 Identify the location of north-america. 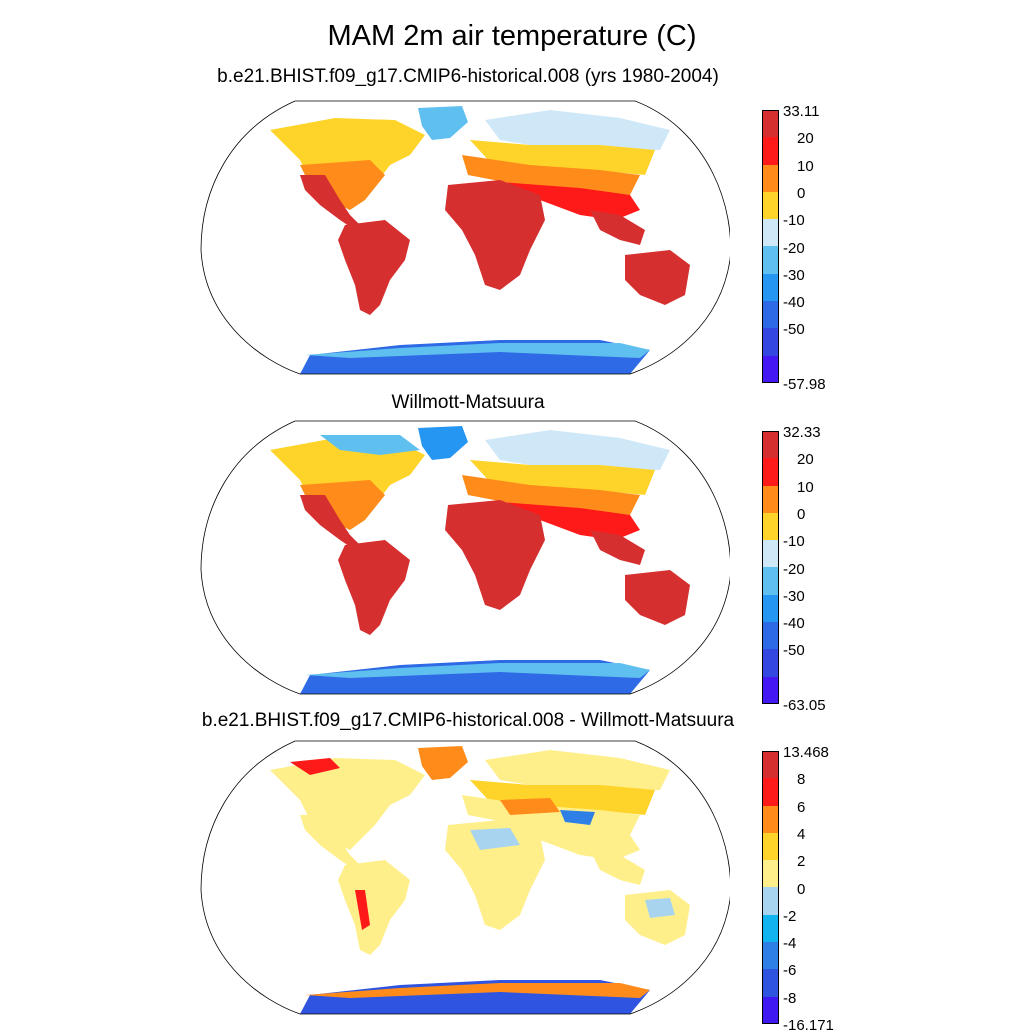
(347, 804).